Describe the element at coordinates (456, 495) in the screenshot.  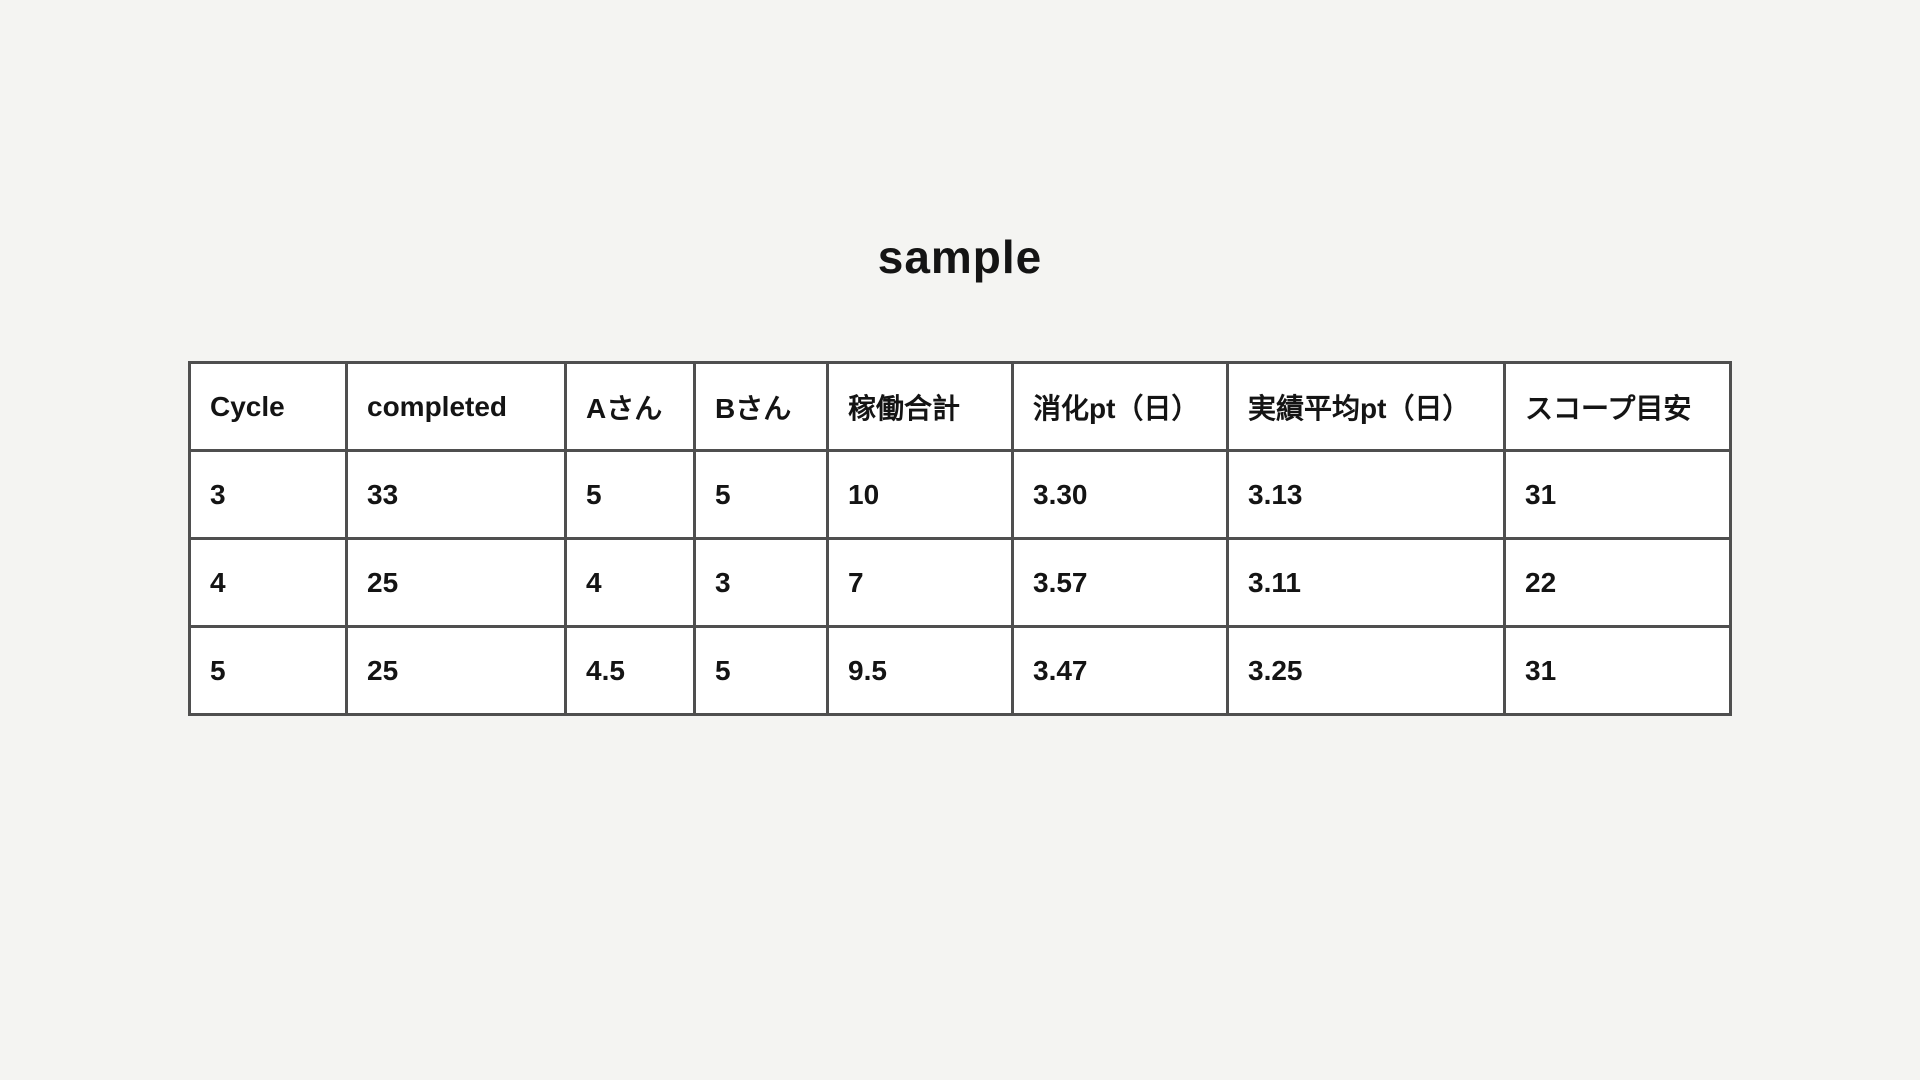
I see `table-cell: 33` at that location.